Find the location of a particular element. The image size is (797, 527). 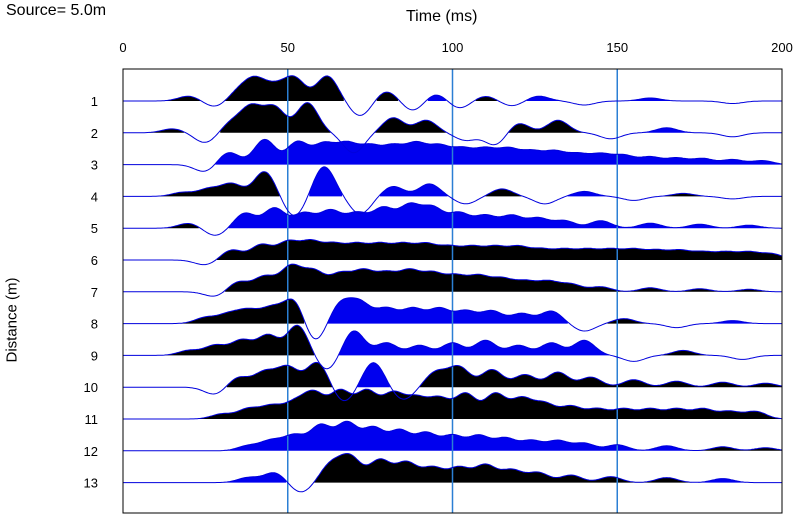

x-tick-label: 50 is located at coordinates (288, 47).